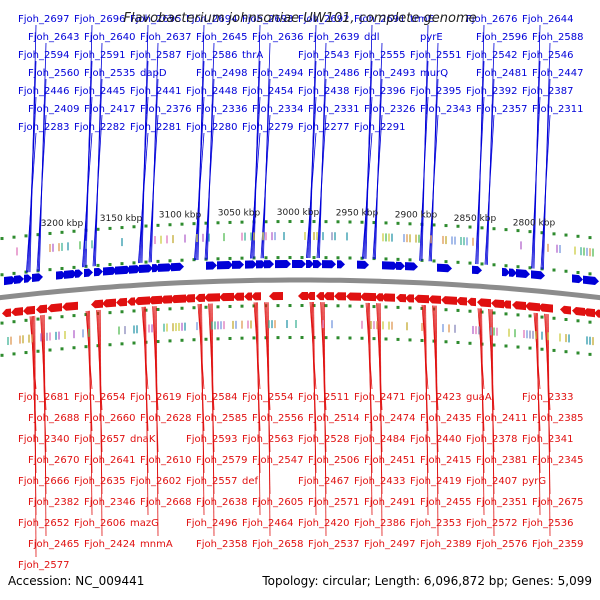  What do you see at coordinates (211, 481) in the screenshot?
I see `lower-gene-label: Fjoh_2557` at bounding box center [211, 481].